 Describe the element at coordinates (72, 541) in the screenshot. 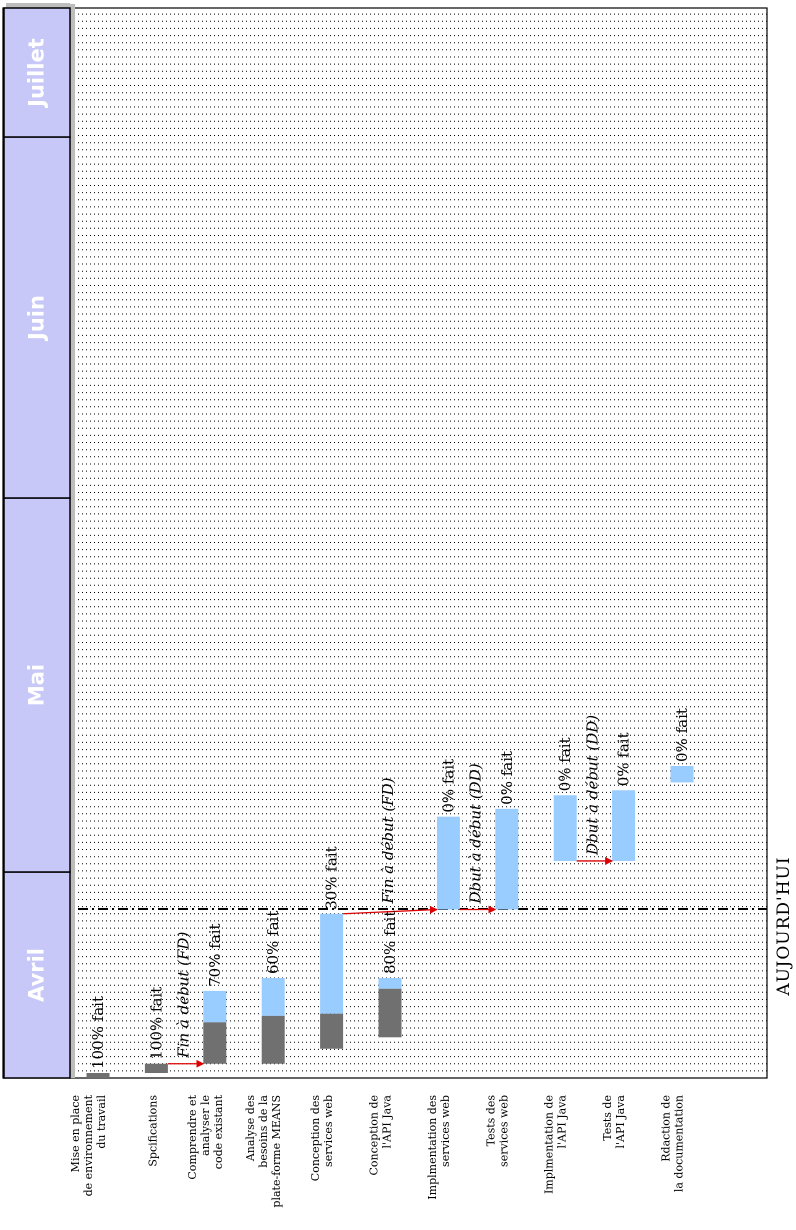

I see `header-separator` at that location.